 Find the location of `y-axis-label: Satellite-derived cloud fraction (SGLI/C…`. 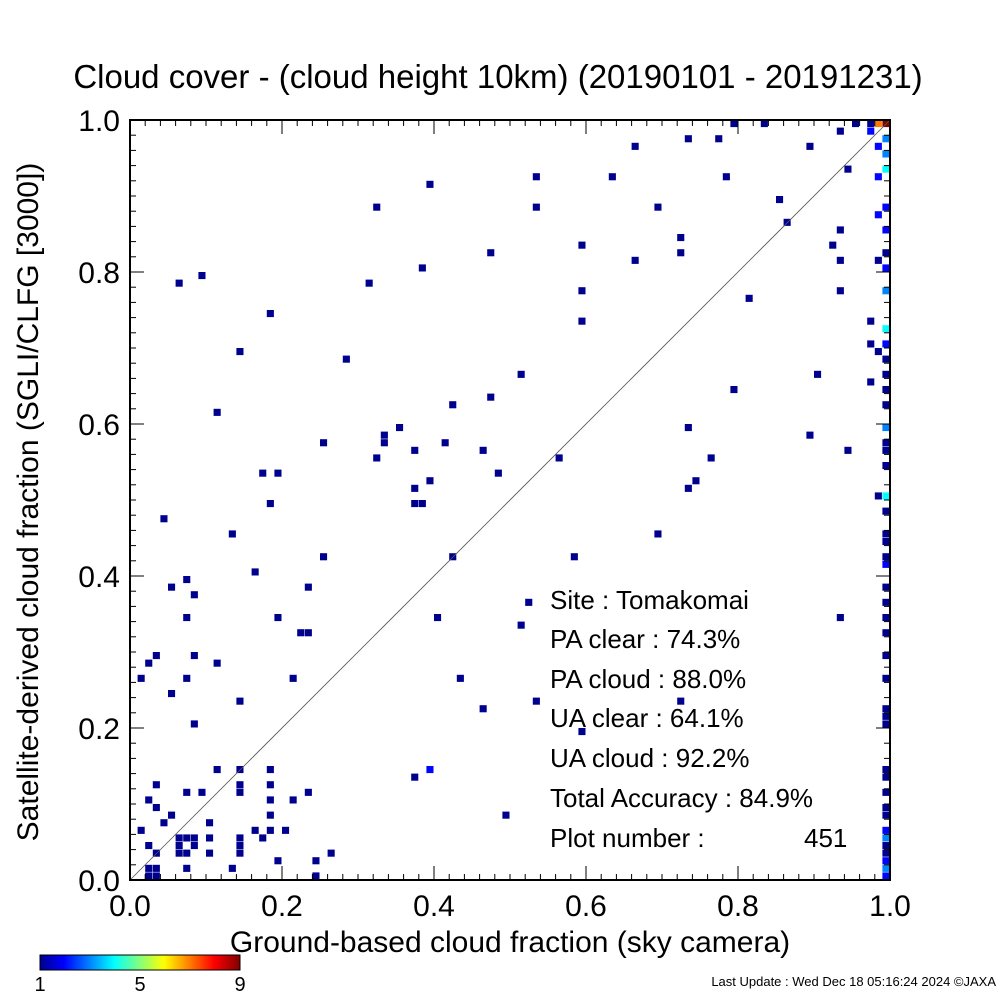

y-axis-label: Satellite-derived cloud fraction (SGLI/C… is located at coordinates (28, 502).